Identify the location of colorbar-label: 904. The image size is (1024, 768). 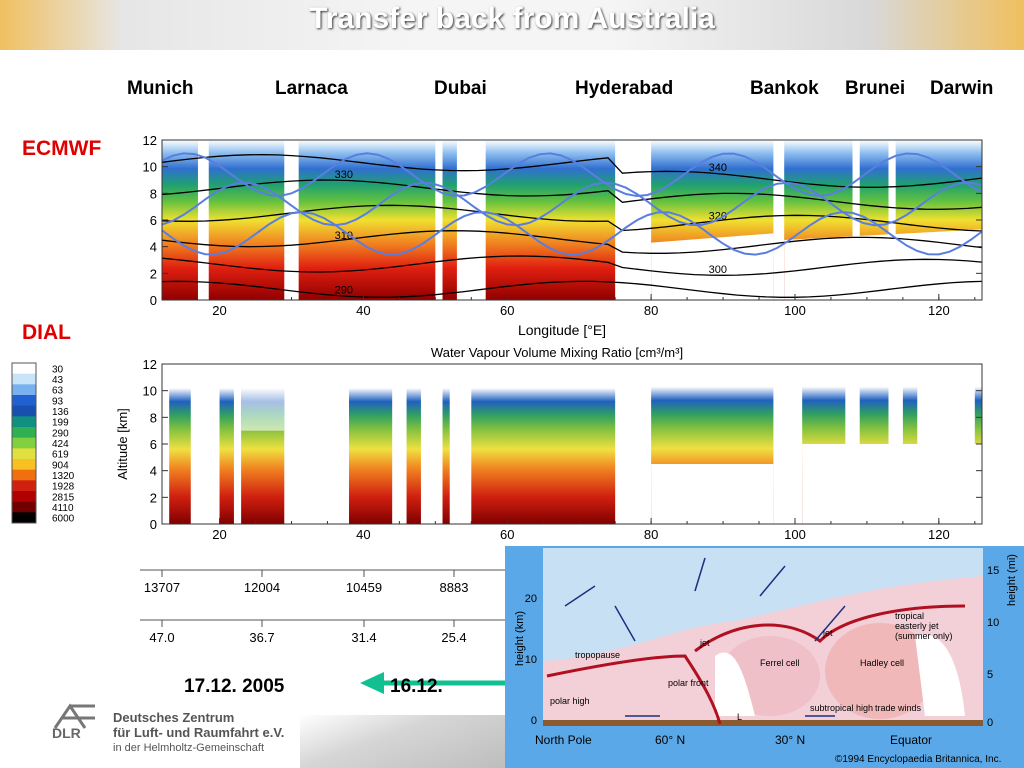
(60, 465).